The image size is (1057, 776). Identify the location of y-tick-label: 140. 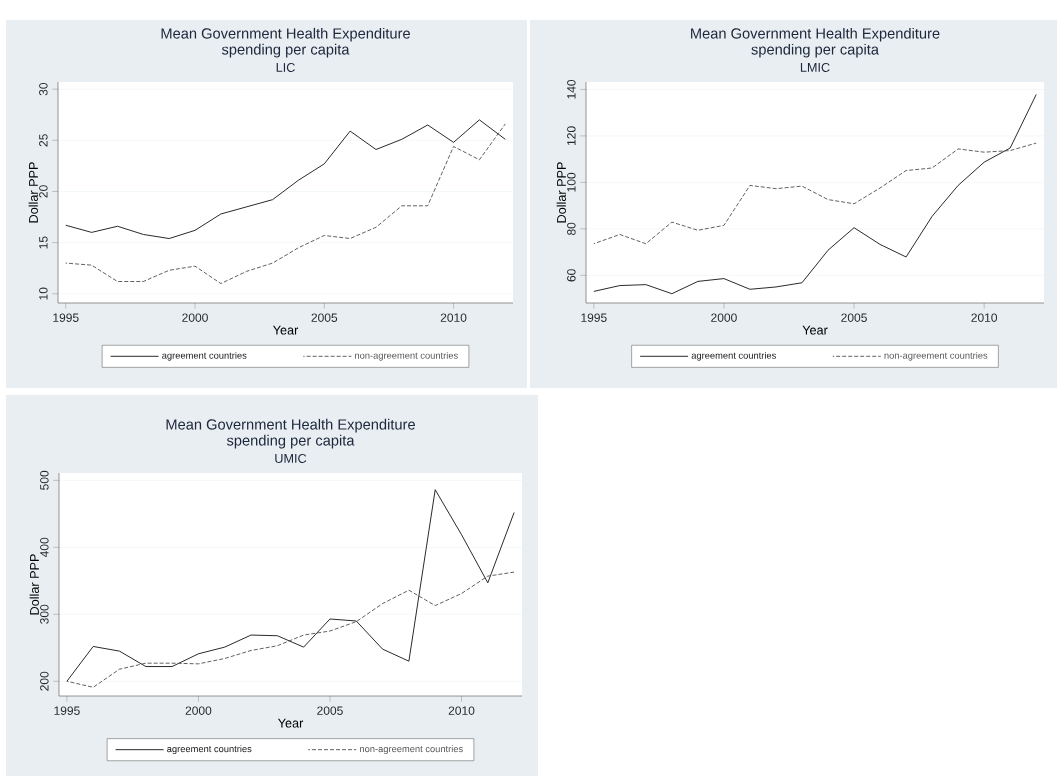
(571, 89).